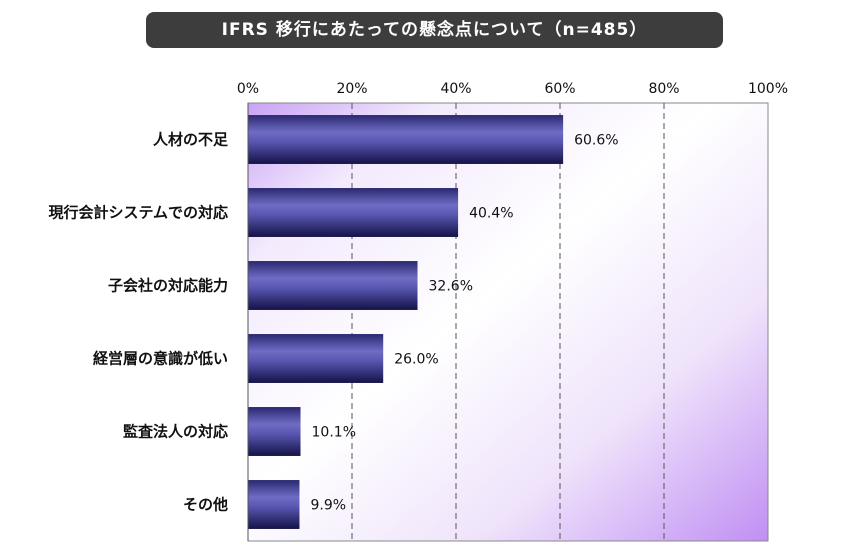  What do you see at coordinates (596, 141) in the screenshot?
I see `value-label: 60.6%` at bounding box center [596, 141].